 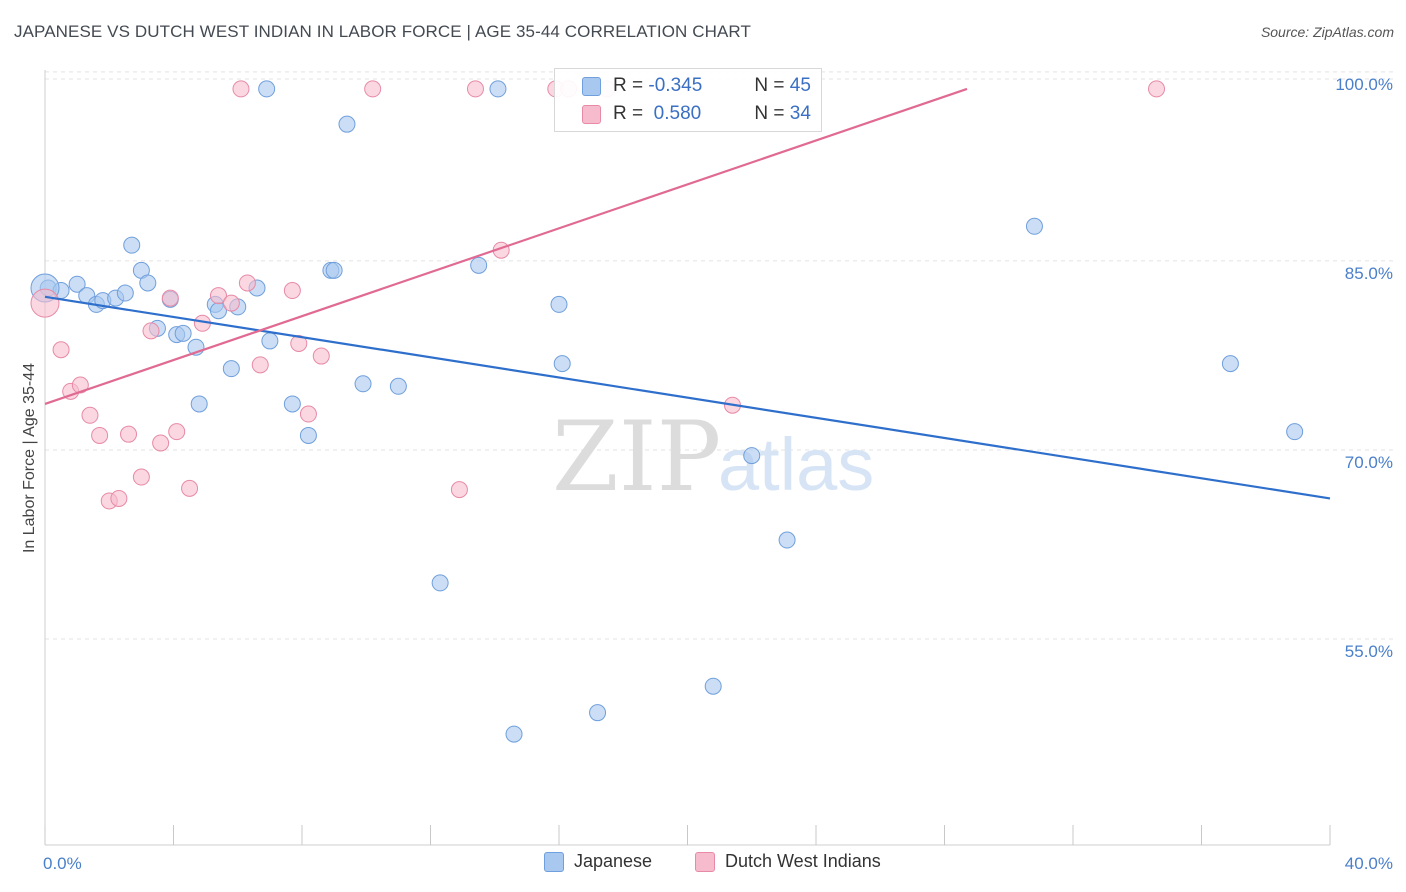 What do you see at coordinates (636, 457) in the screenshot?
I see `watermark-zip: ZIP` at bounding box center [636, 457].